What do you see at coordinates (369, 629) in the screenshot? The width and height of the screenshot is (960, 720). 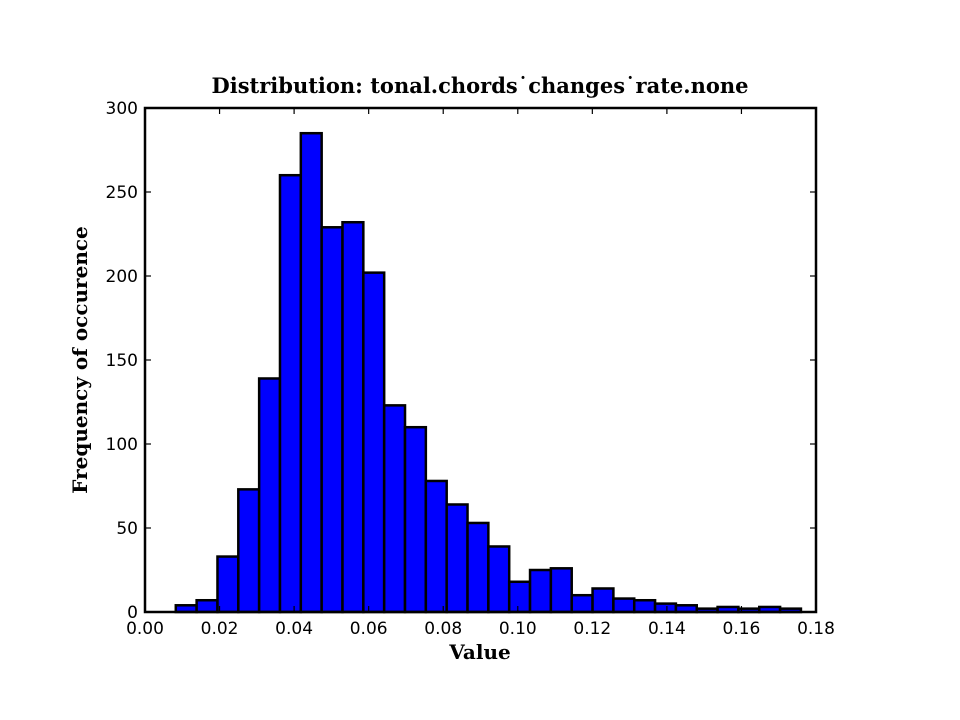 I see `x-tick-label: 0.06` at bounding box center [369, 629].